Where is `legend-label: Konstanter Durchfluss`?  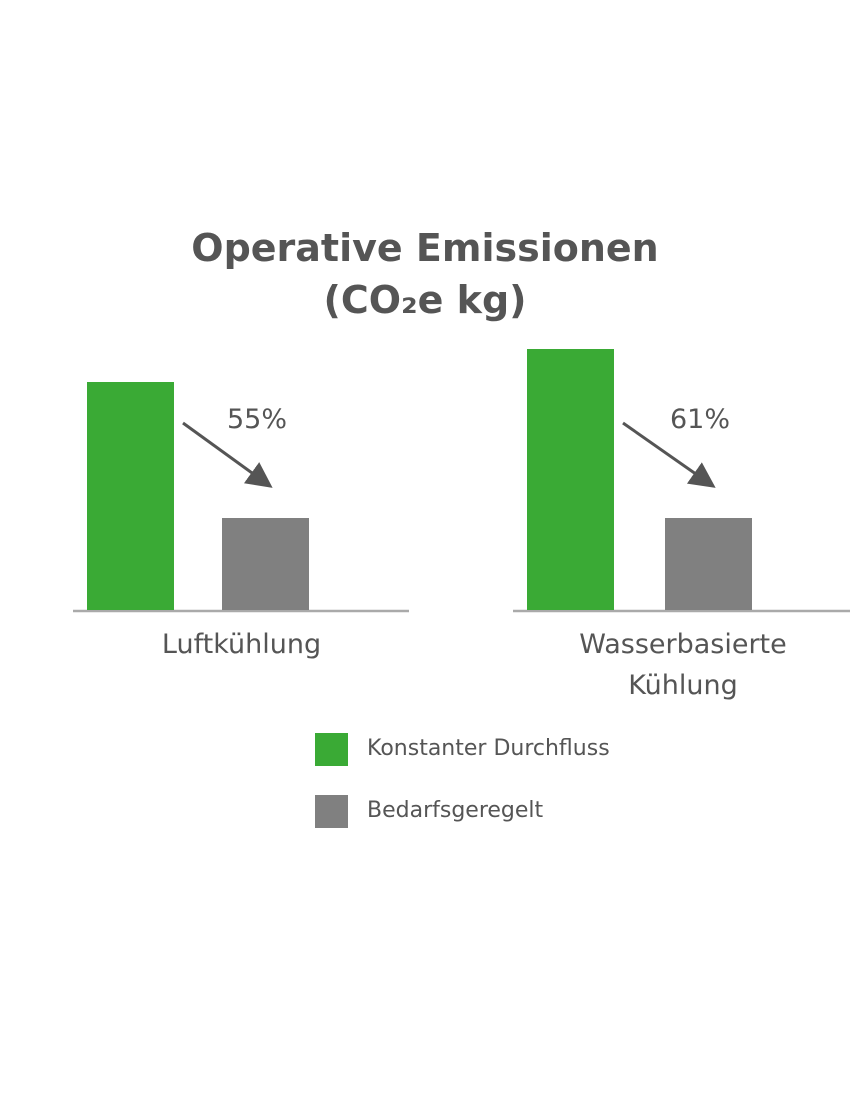 legend-label: Konstanter Durchfluss is located at coordinates (488, 748).